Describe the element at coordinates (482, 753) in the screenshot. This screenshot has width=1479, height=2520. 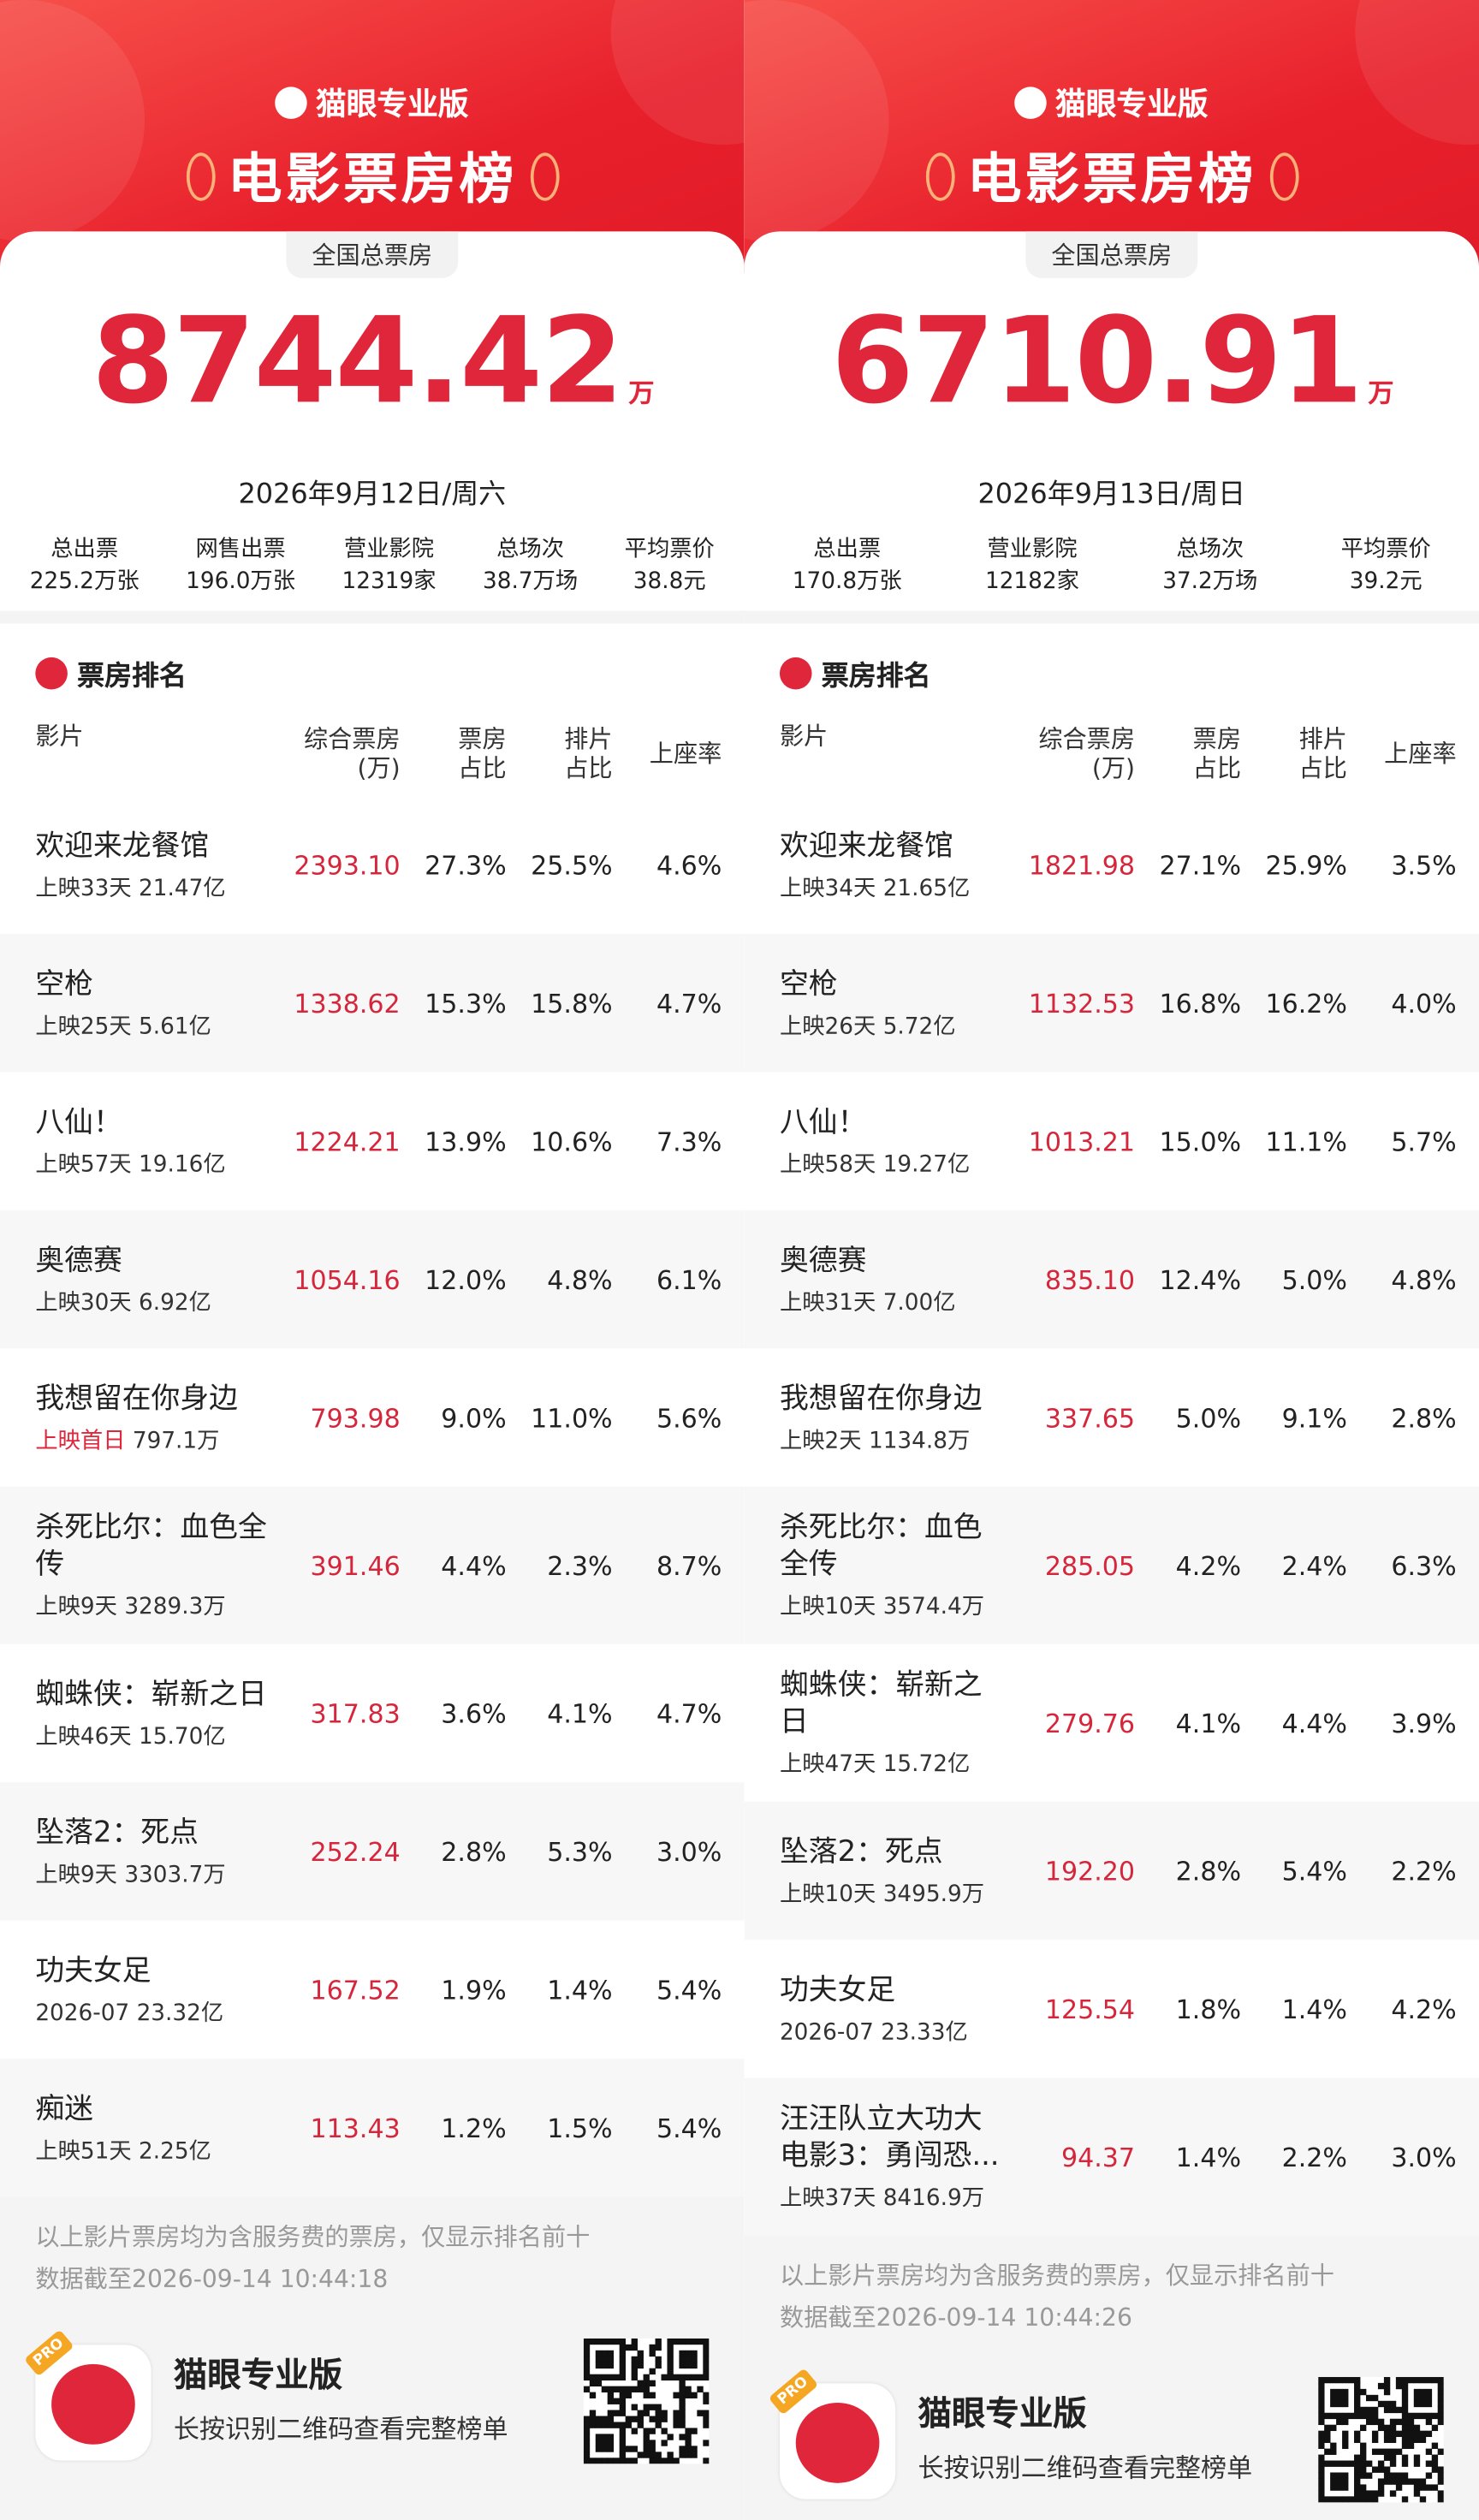
I see `column-header: 票房占比` at that location.